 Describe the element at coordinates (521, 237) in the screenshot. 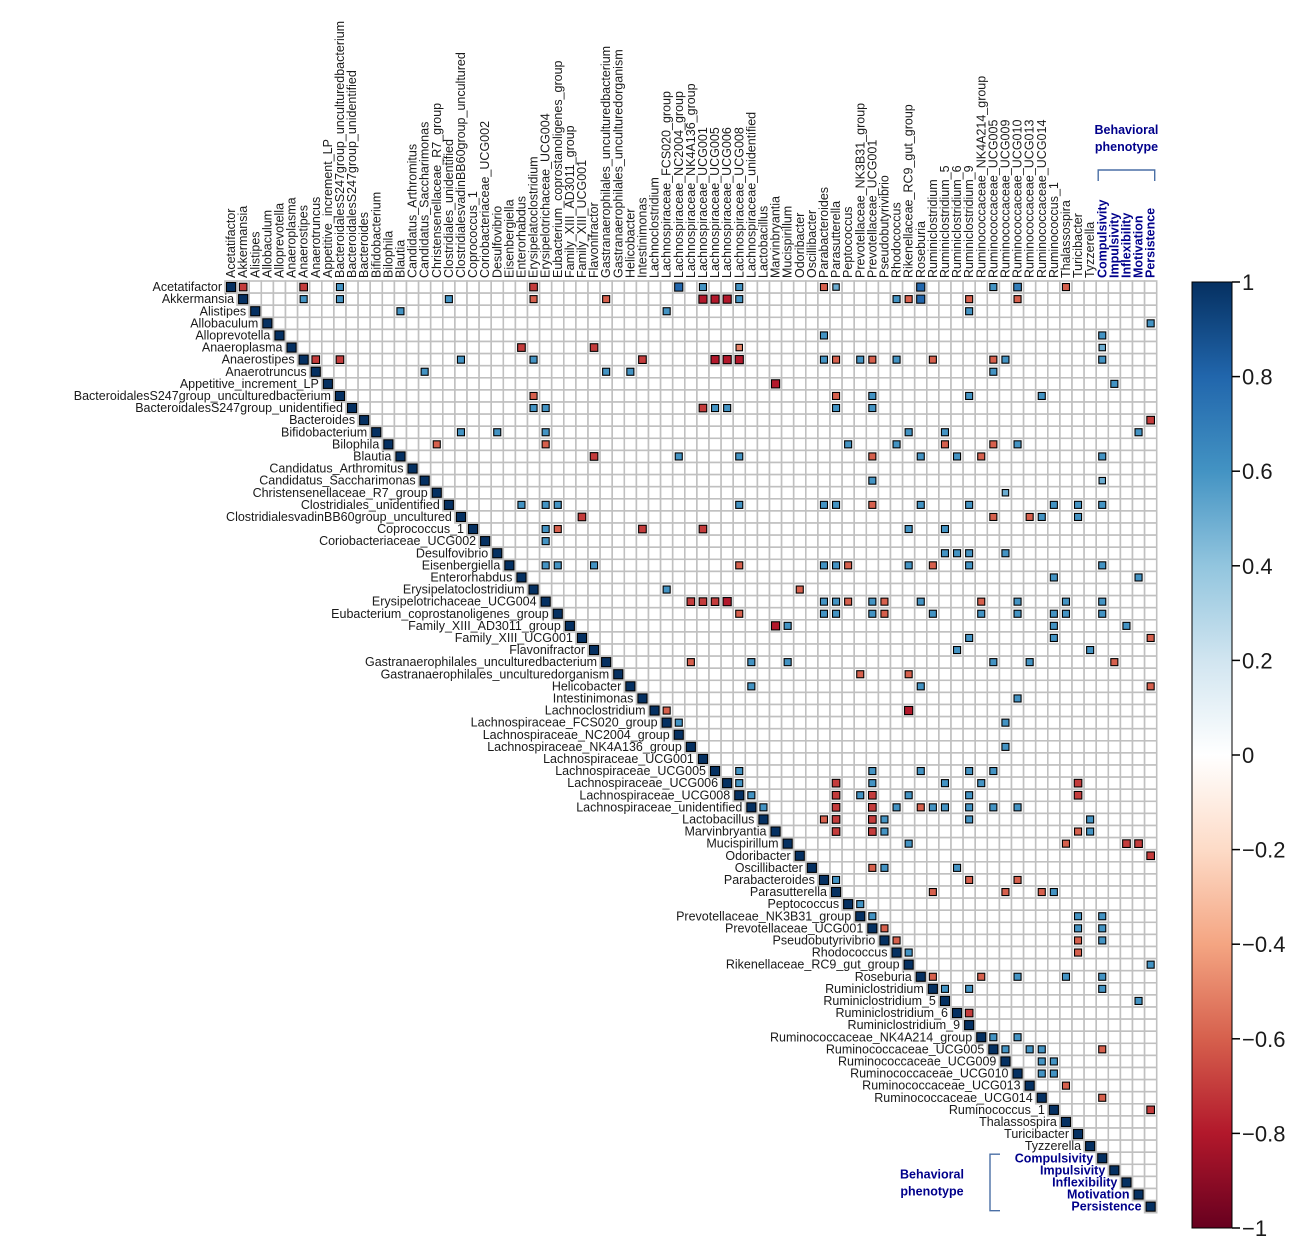

I see `column-label: Enterorhabdus` at that location.